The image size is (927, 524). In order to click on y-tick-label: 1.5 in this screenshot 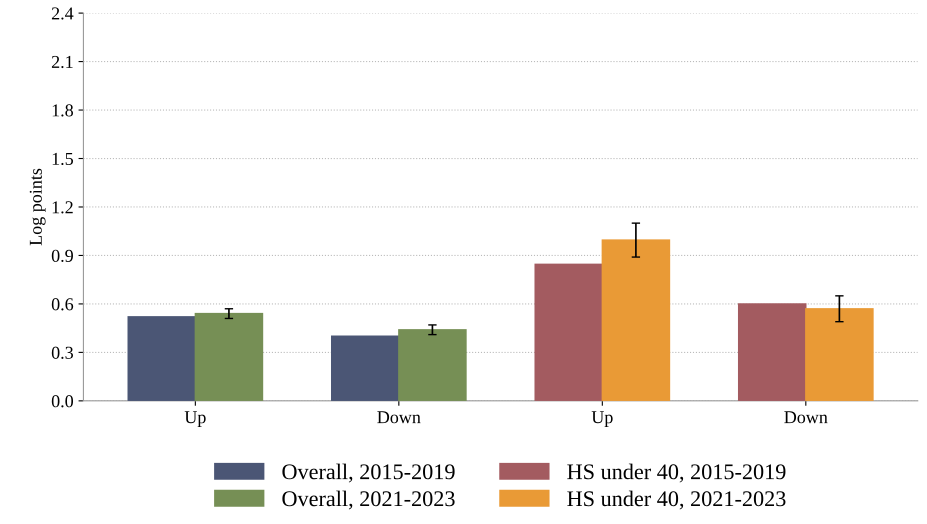, I will do `click(62, 159)`.